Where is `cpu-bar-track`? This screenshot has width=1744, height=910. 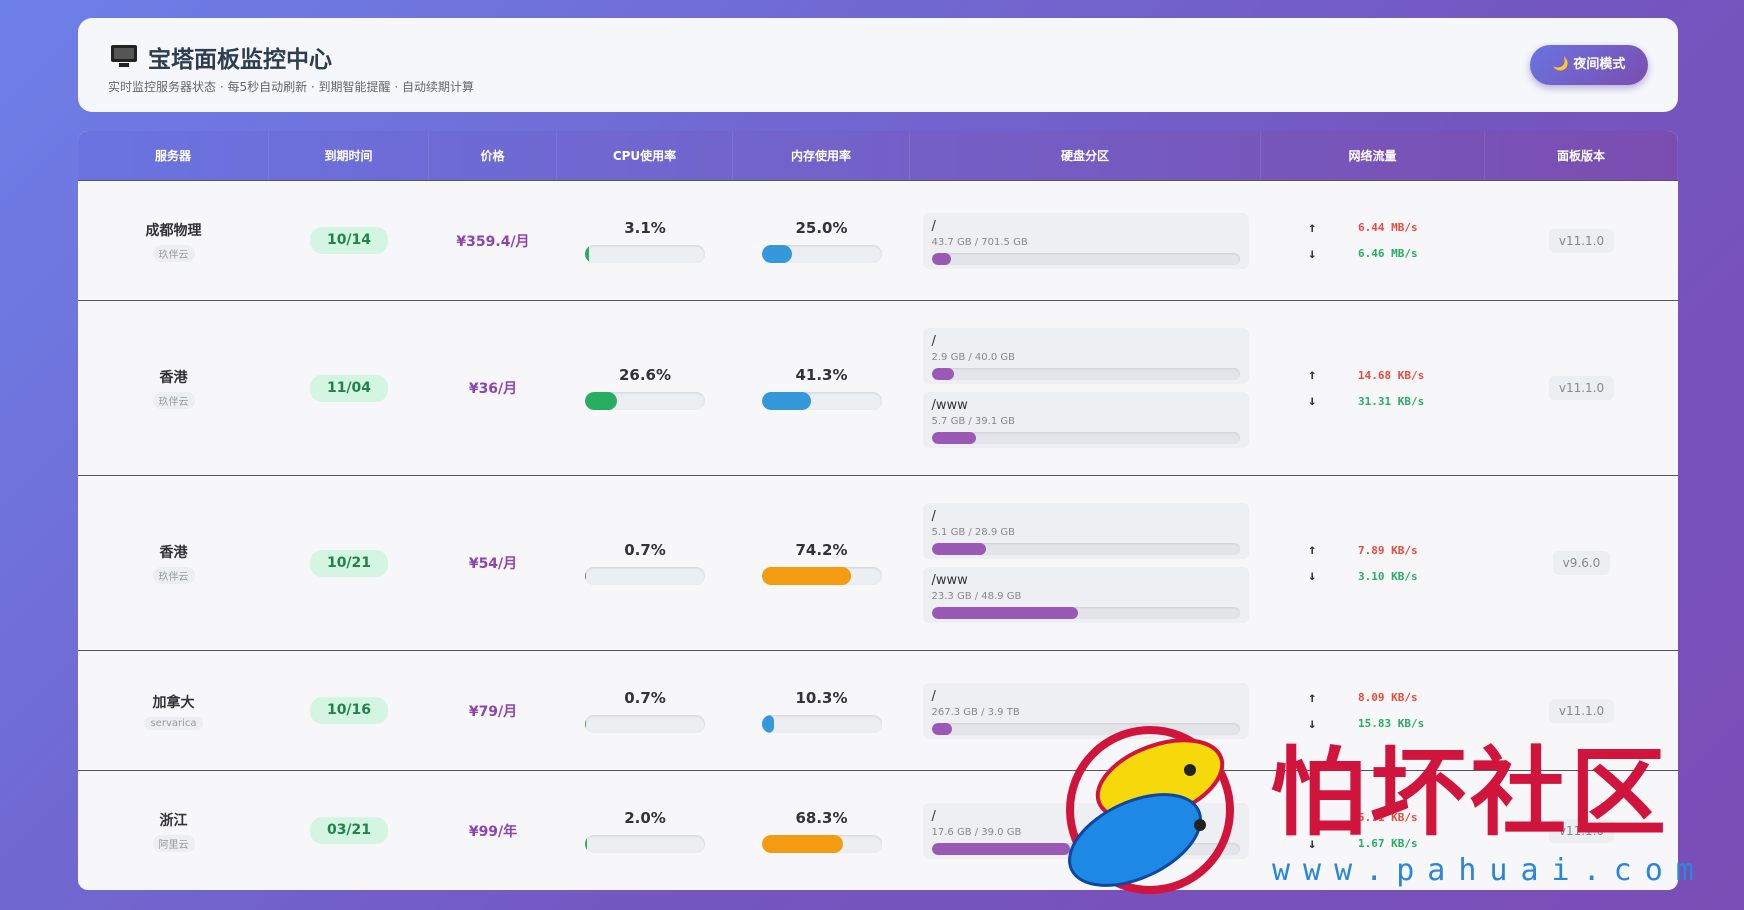 cpu-bar-track is located at coordinates (645, 843).